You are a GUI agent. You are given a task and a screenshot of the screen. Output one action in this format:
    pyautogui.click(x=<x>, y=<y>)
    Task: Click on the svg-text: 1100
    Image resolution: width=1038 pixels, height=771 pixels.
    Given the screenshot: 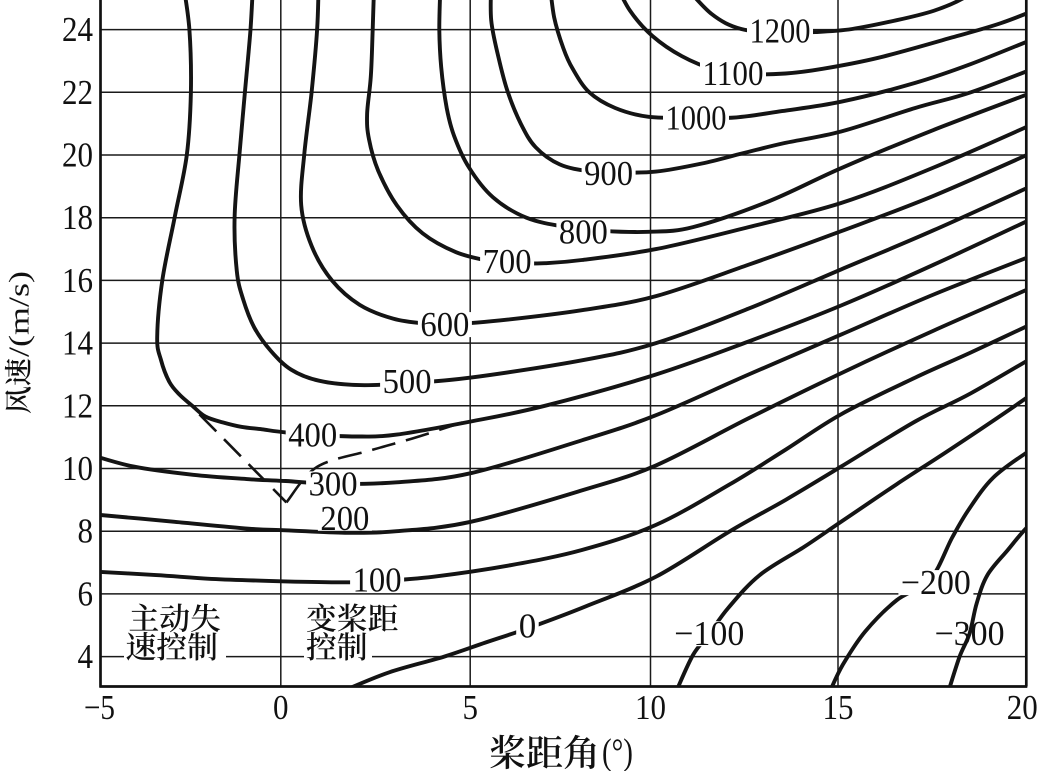 What is the action you would take?
    pyautogui.click(x=733, y=73)
    